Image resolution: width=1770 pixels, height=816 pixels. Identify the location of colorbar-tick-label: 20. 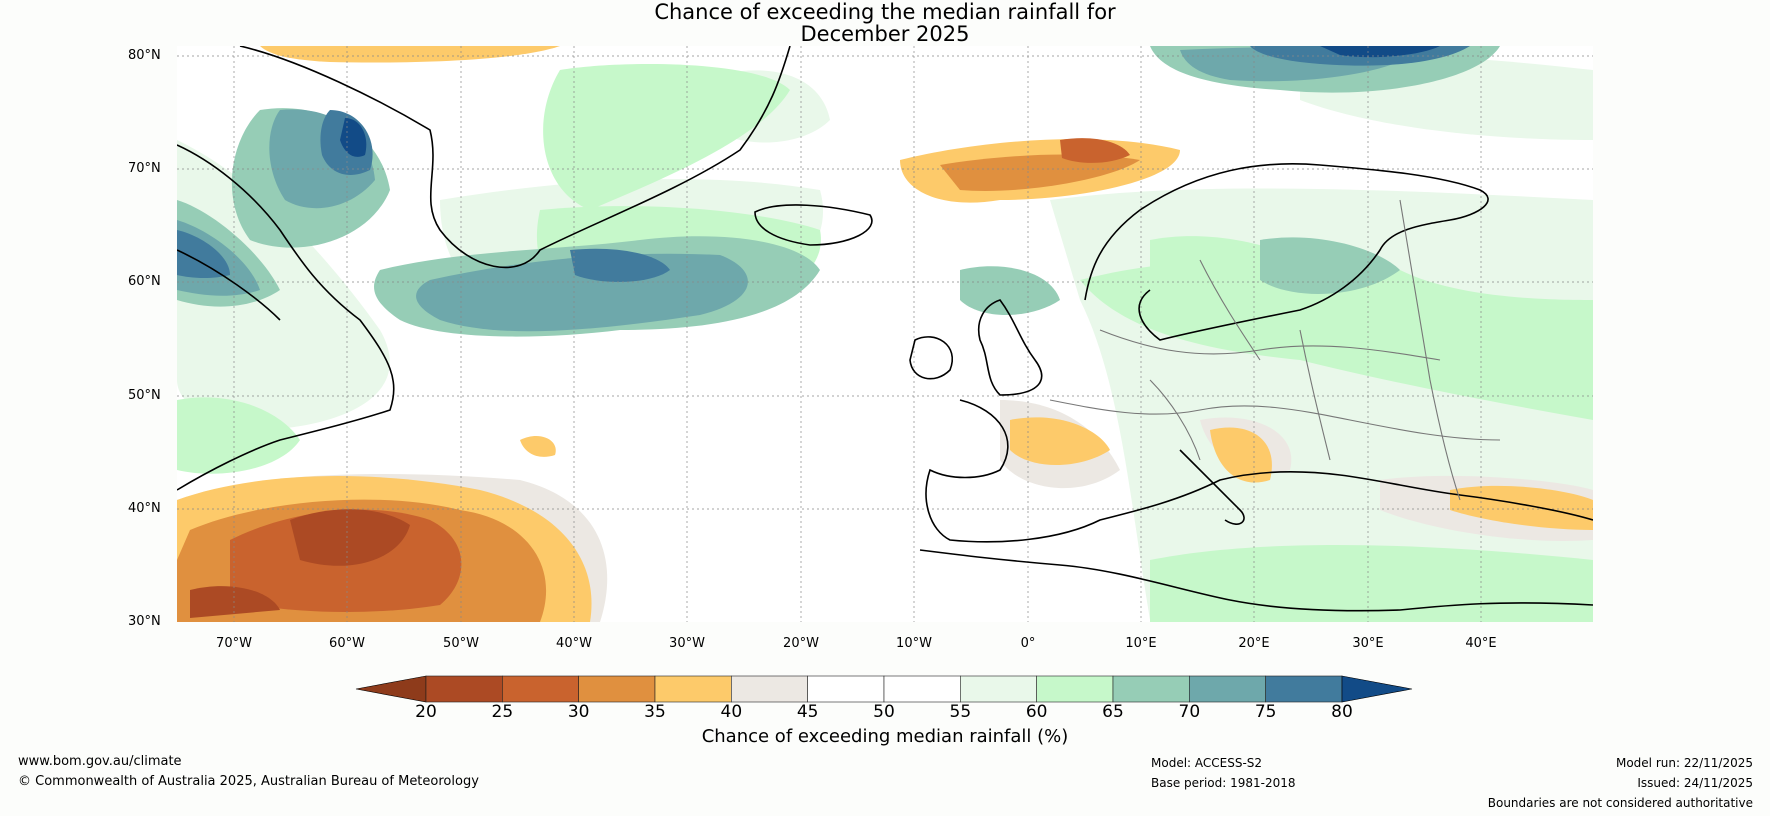
(426, 712).